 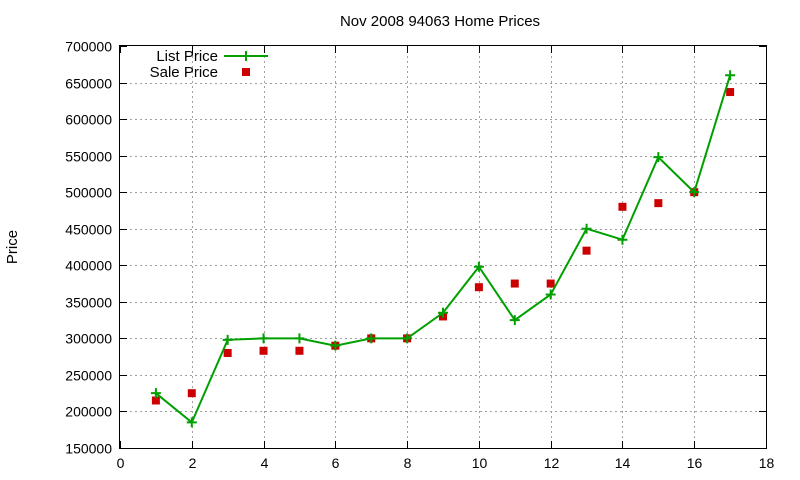 I want to click on y-tick-label: 450000, so click(x=88, y=230).